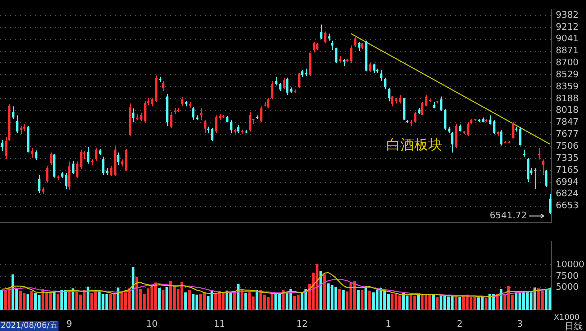 Image resolution: width=586 pixels, height=331 pixels. Describe the element at coordinates (574, 326) in the screenshot. I see `text: 日线` at that location.